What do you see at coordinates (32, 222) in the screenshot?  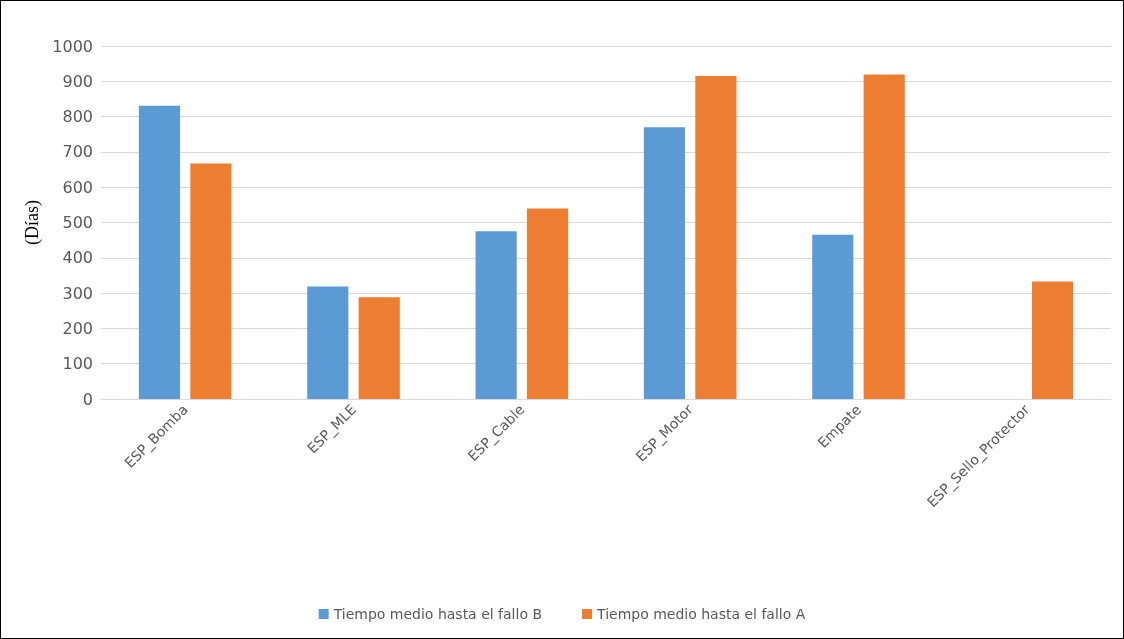 I see `y-axis-title: (Días)` at bounding box center [32, 222].